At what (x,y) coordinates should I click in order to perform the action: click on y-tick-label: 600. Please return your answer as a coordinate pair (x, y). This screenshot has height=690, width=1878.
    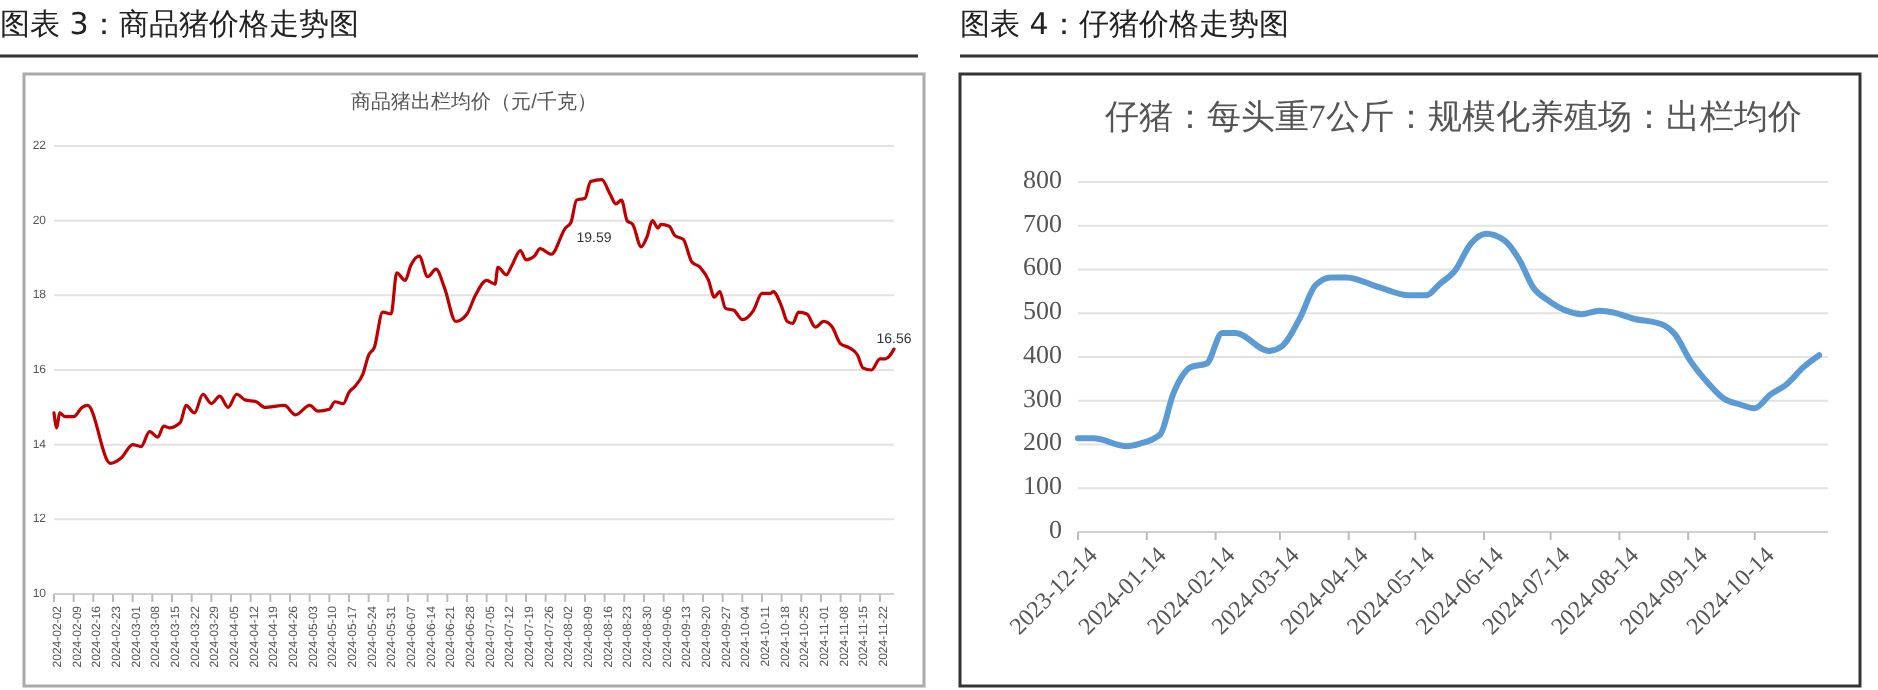
    Looking at the image, I should click on (1042, 266).